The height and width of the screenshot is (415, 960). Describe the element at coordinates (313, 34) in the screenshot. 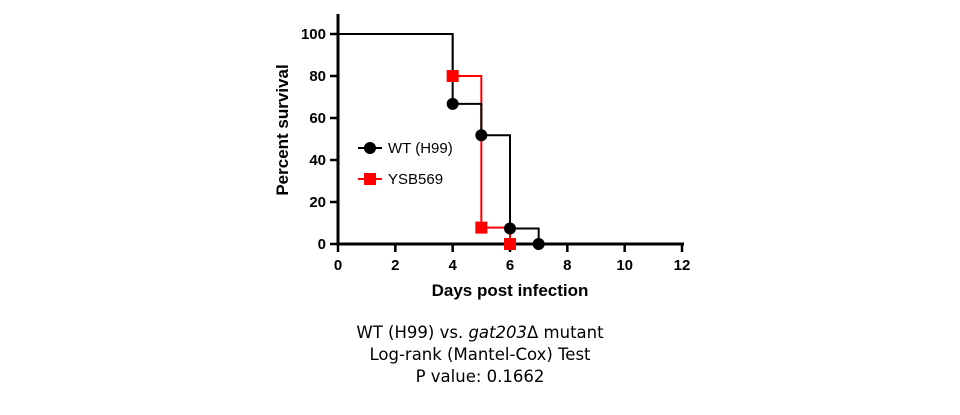

I see `y-tick-label: 100` at that location.